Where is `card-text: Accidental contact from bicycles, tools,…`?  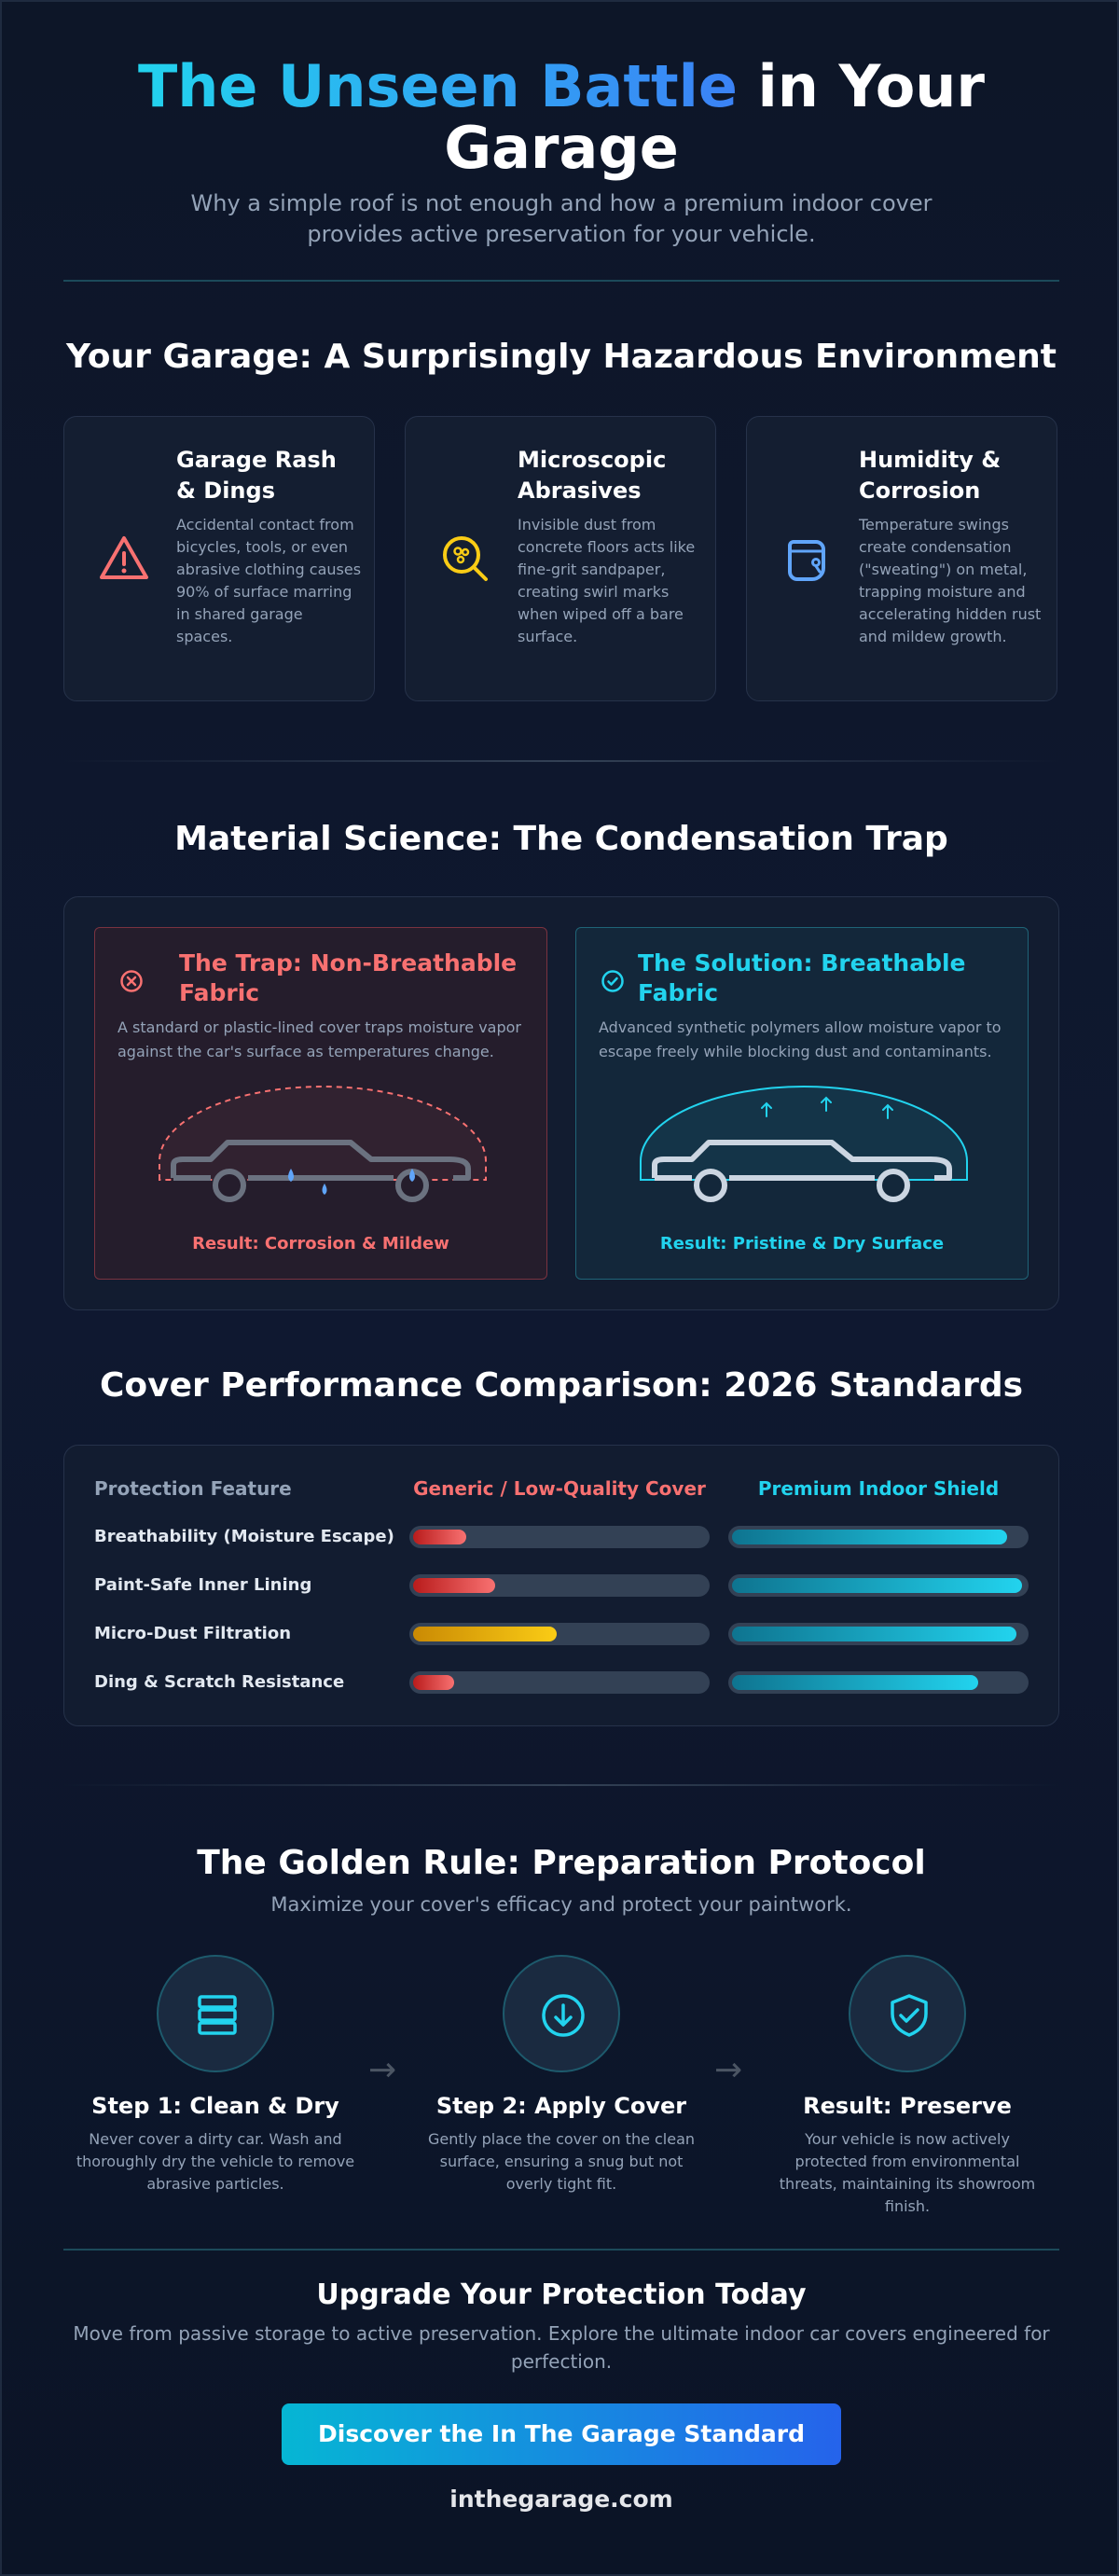
card-text: Accidental contact from bicycles, tools,… is located at coordinates (269, 580).